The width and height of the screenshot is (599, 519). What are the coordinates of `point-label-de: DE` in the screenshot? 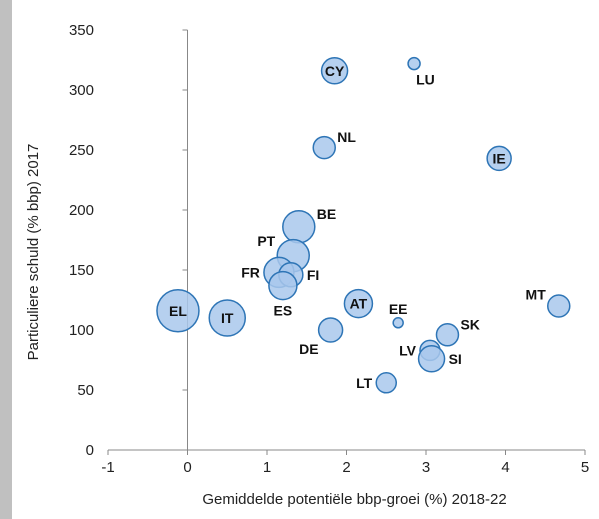 It's located at (308, 349).